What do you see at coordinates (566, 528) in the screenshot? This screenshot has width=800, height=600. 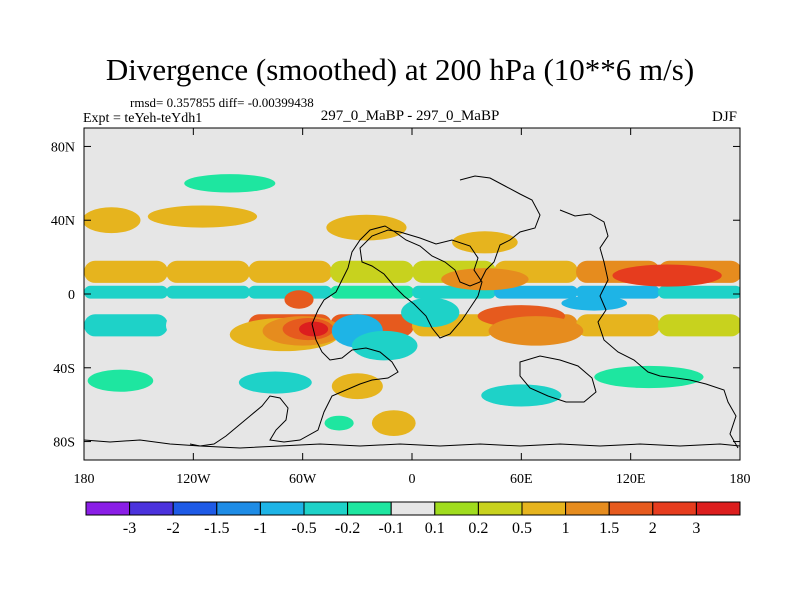 I see `colorbar-label-10: 1` at bounding box center [566, 528].